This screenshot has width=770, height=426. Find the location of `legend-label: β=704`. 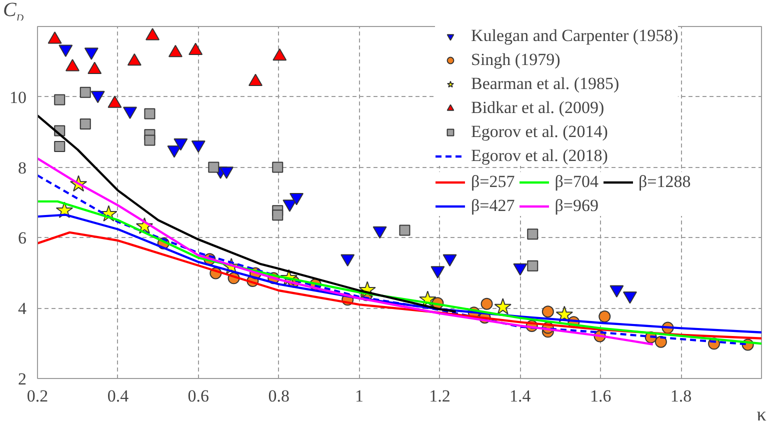

legend-label: β=704 is located at coordinates (576, 182).